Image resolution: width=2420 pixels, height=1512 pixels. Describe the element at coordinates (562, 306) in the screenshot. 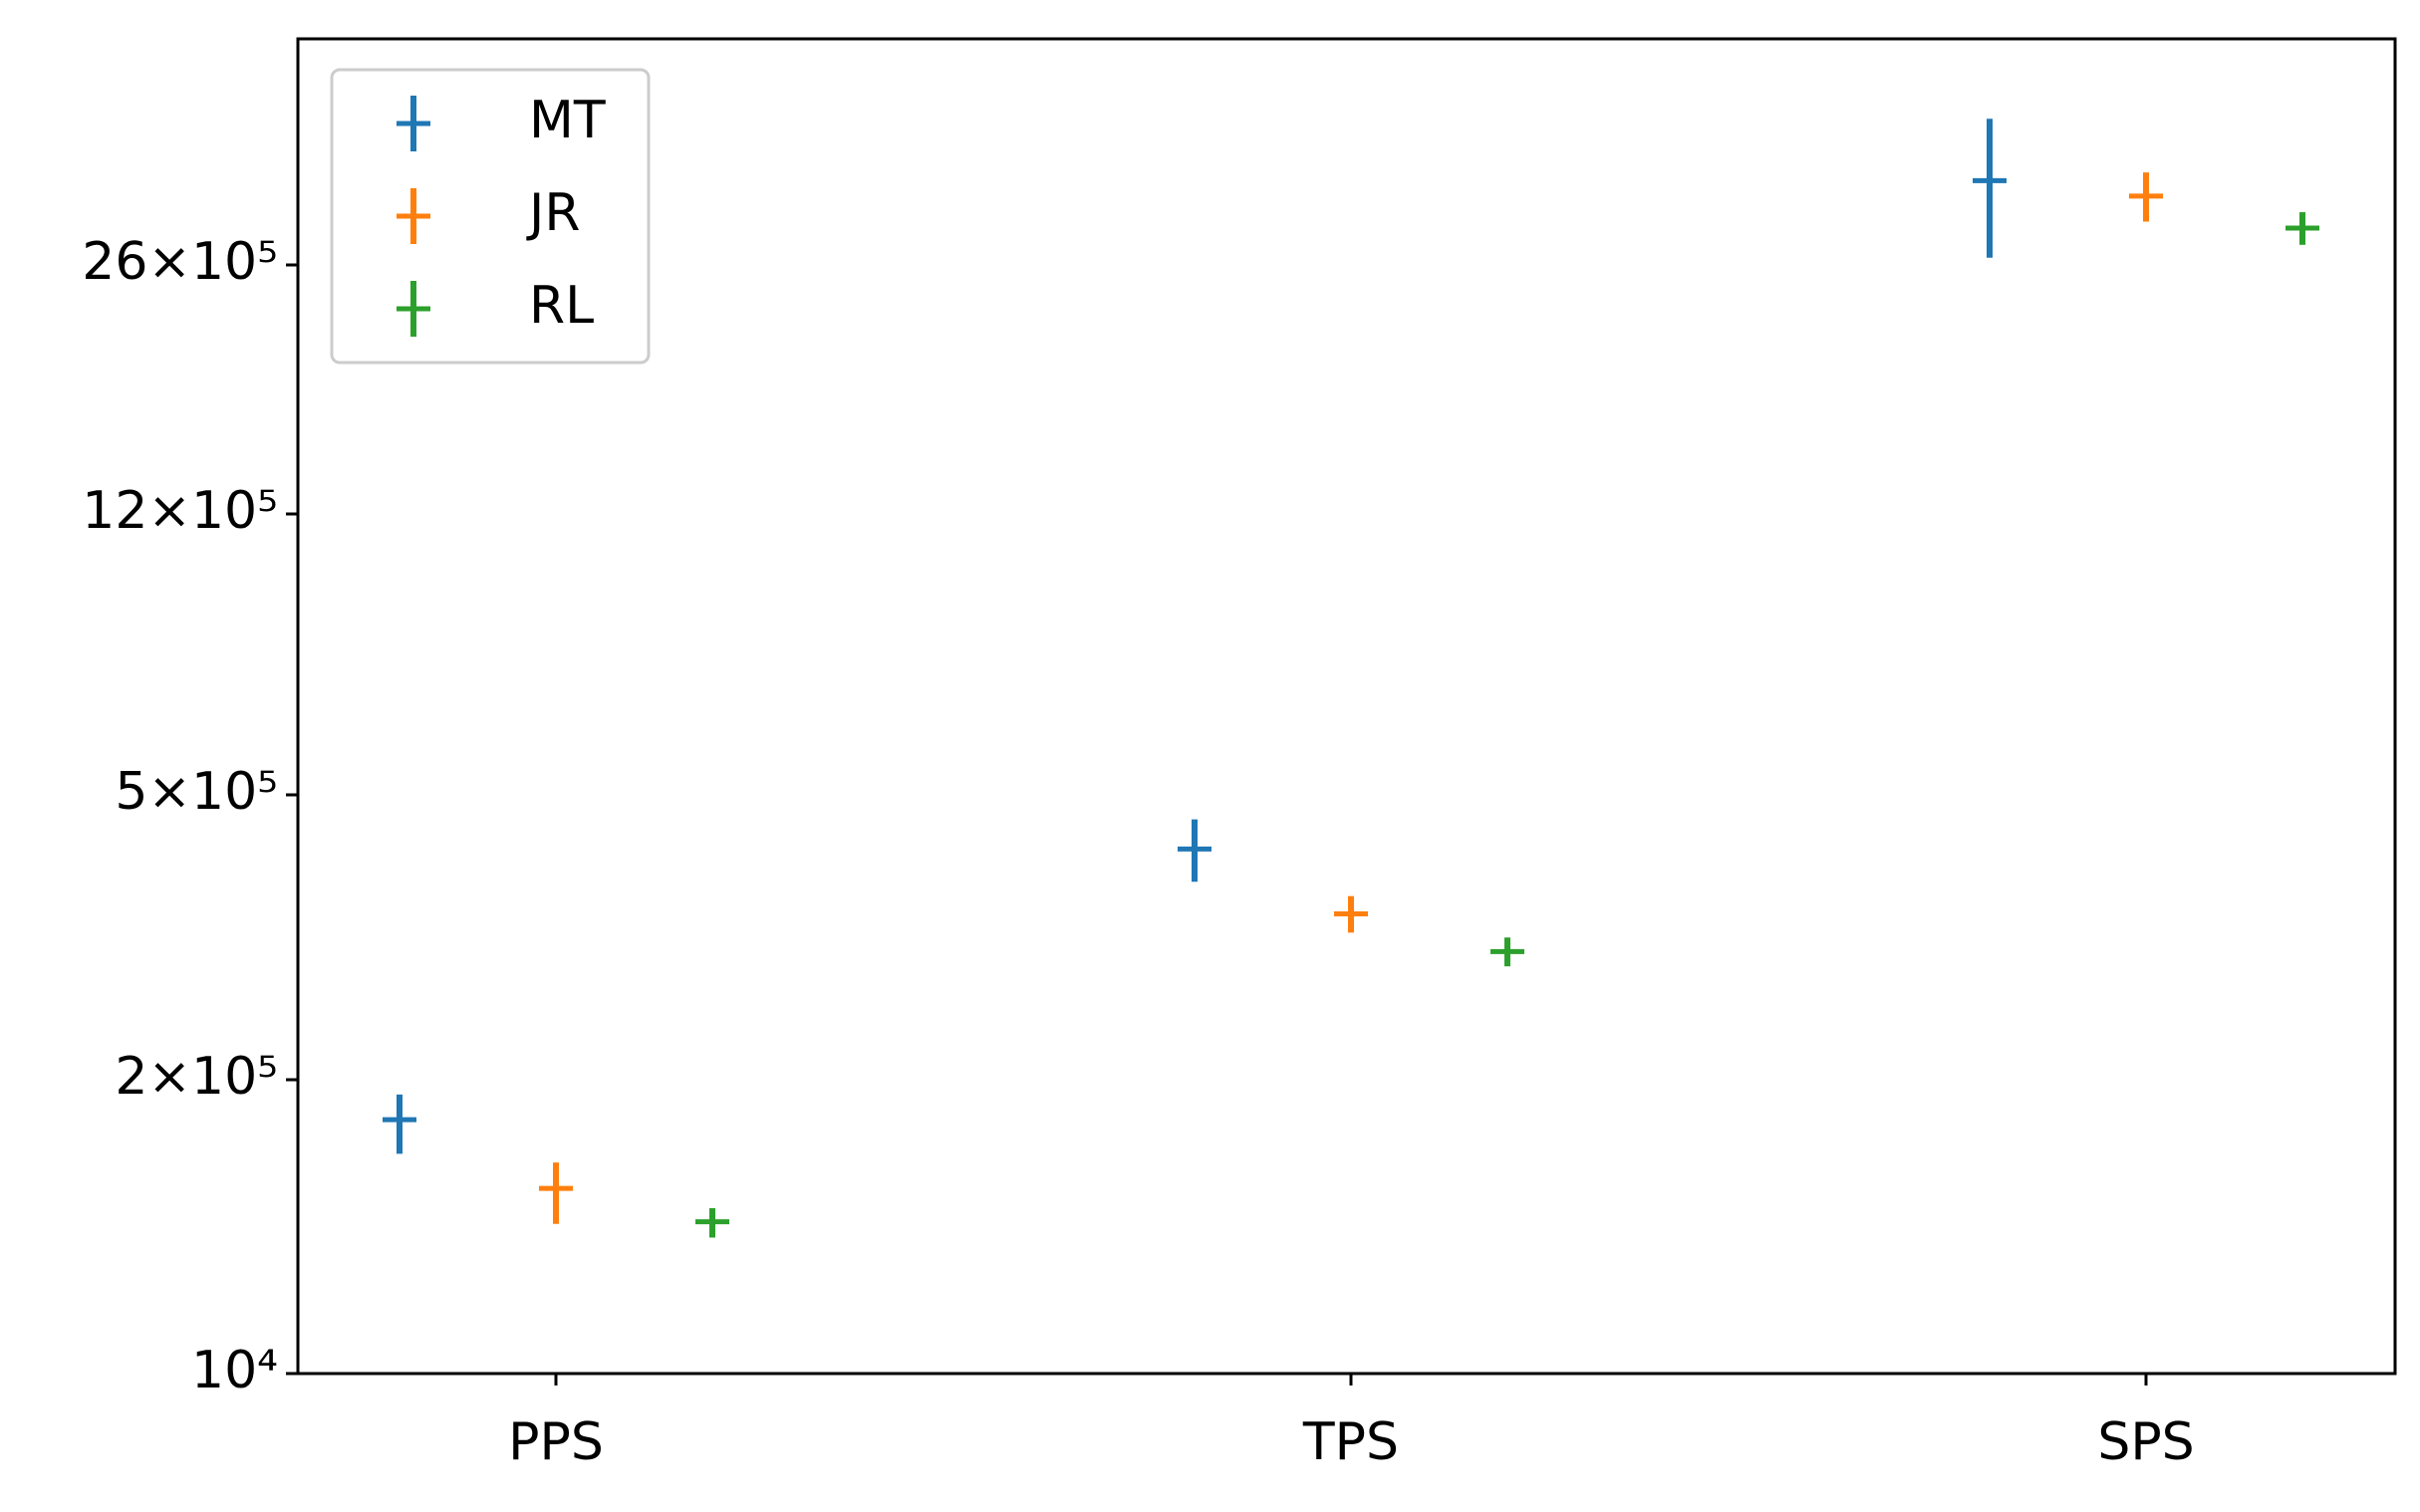

I see `legend-label: RL` at that location.